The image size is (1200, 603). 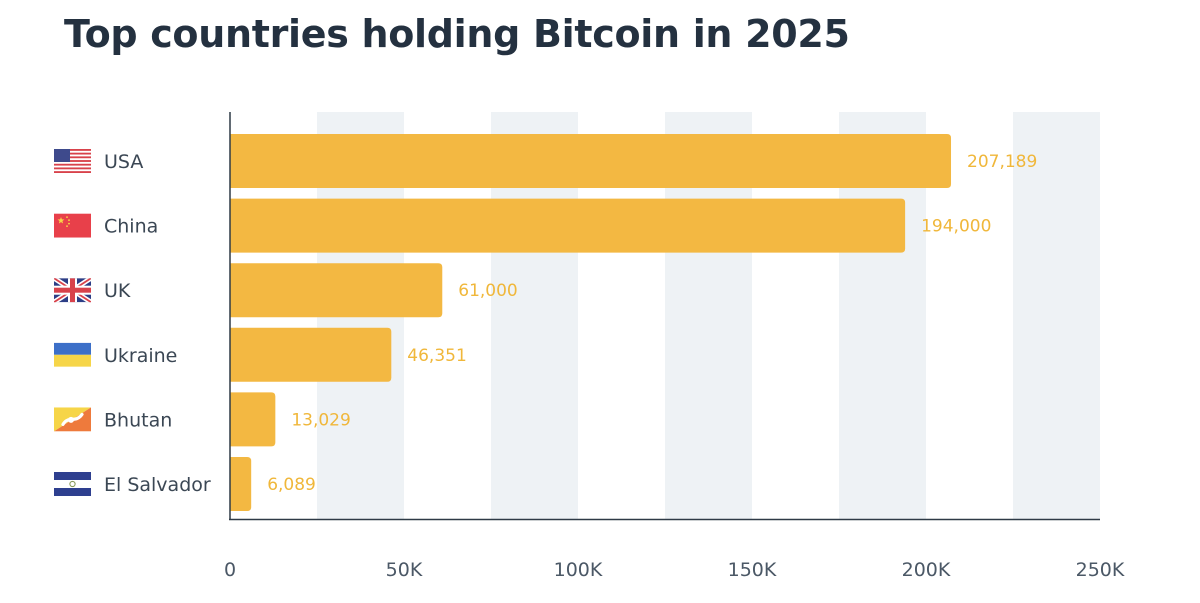 What do you see at coordinates (138, 420) in the screenshot?
I see `category-label: Bhutan` at bounding box center [138, 420].